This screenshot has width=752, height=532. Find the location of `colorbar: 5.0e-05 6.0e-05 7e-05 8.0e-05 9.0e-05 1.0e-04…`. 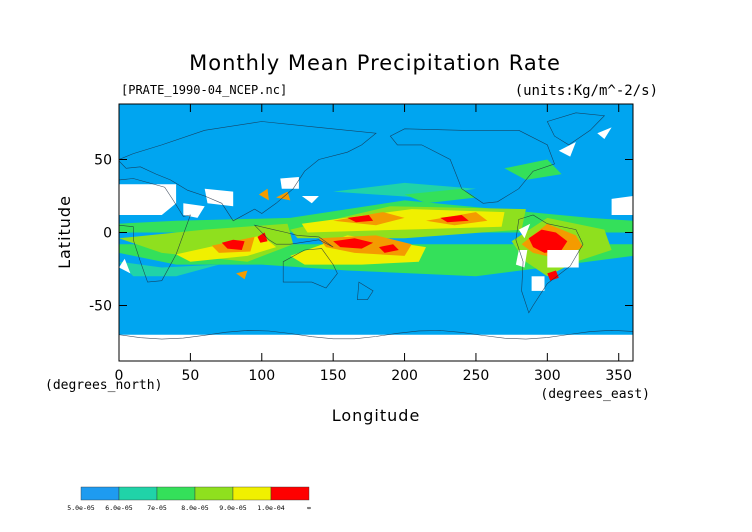

colorbar: 5.0e-05 6.0e-05 7e-05 8.0e-05 9.0e-05 1.0e-04… is located at coordinates (189, 499).